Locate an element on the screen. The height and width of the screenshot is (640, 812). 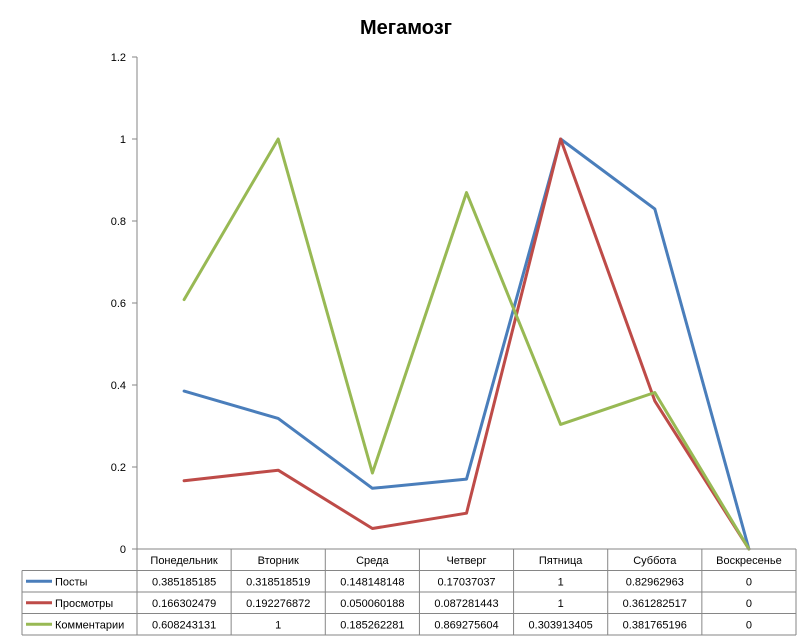
x-tick-label: Четверг is located at coordinates (466, 561).